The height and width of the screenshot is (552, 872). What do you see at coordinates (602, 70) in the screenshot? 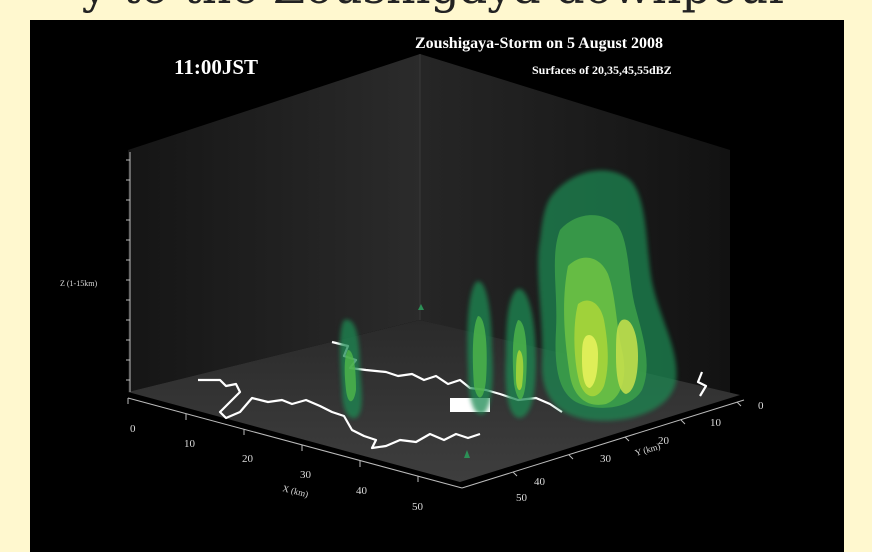
I see `chart-subtitle: Surfaces of 20,35,45,55dBZ` at bounding box center [602, 70].